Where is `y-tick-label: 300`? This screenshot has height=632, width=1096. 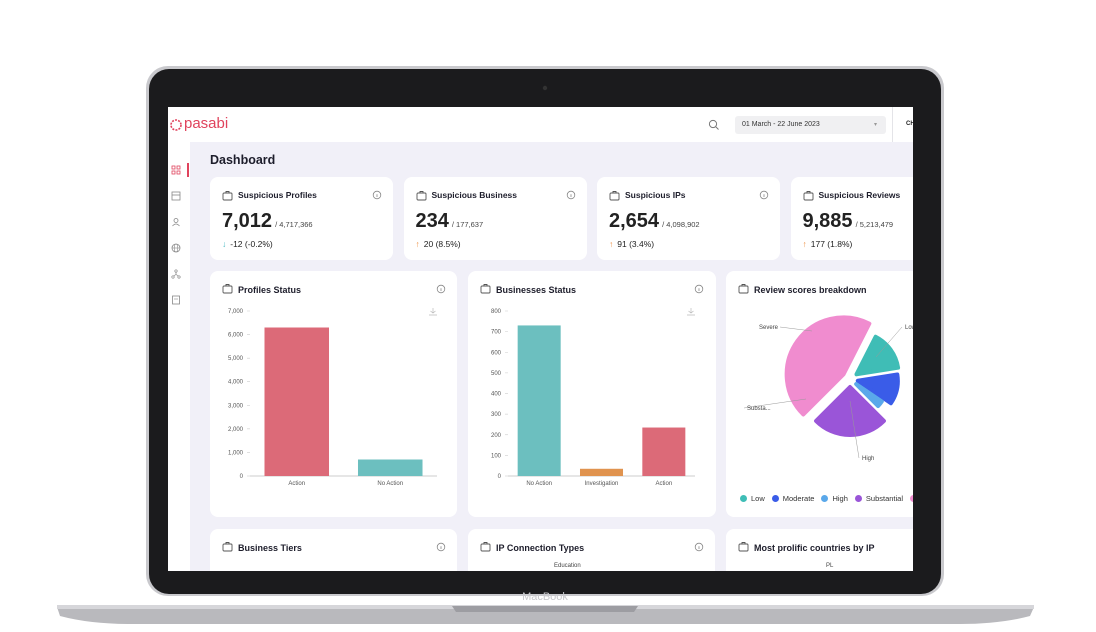 y-tick-label: 300 is located at coordinates (496, 415).